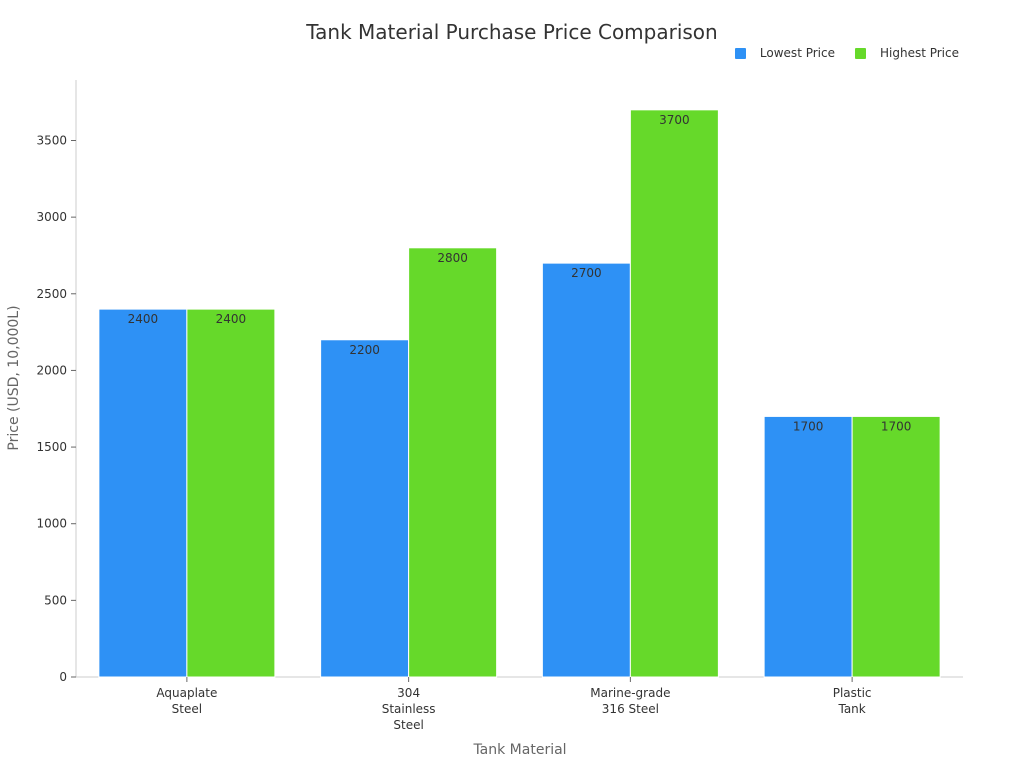  Describe the element at coordinates (860, 53) in the screenshot. I see `legend-swatch-highest` at that location.